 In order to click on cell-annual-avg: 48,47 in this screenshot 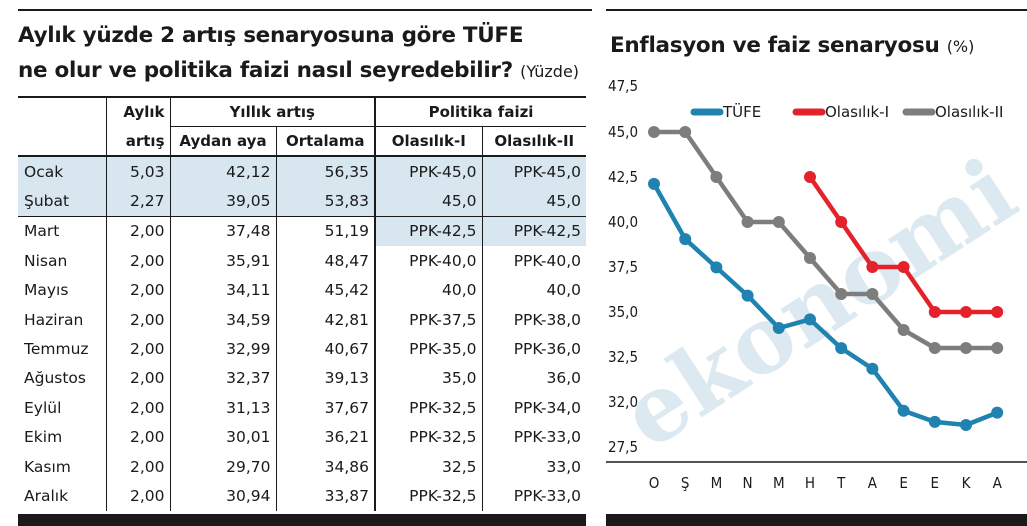, I will do `click(325, 261)`.